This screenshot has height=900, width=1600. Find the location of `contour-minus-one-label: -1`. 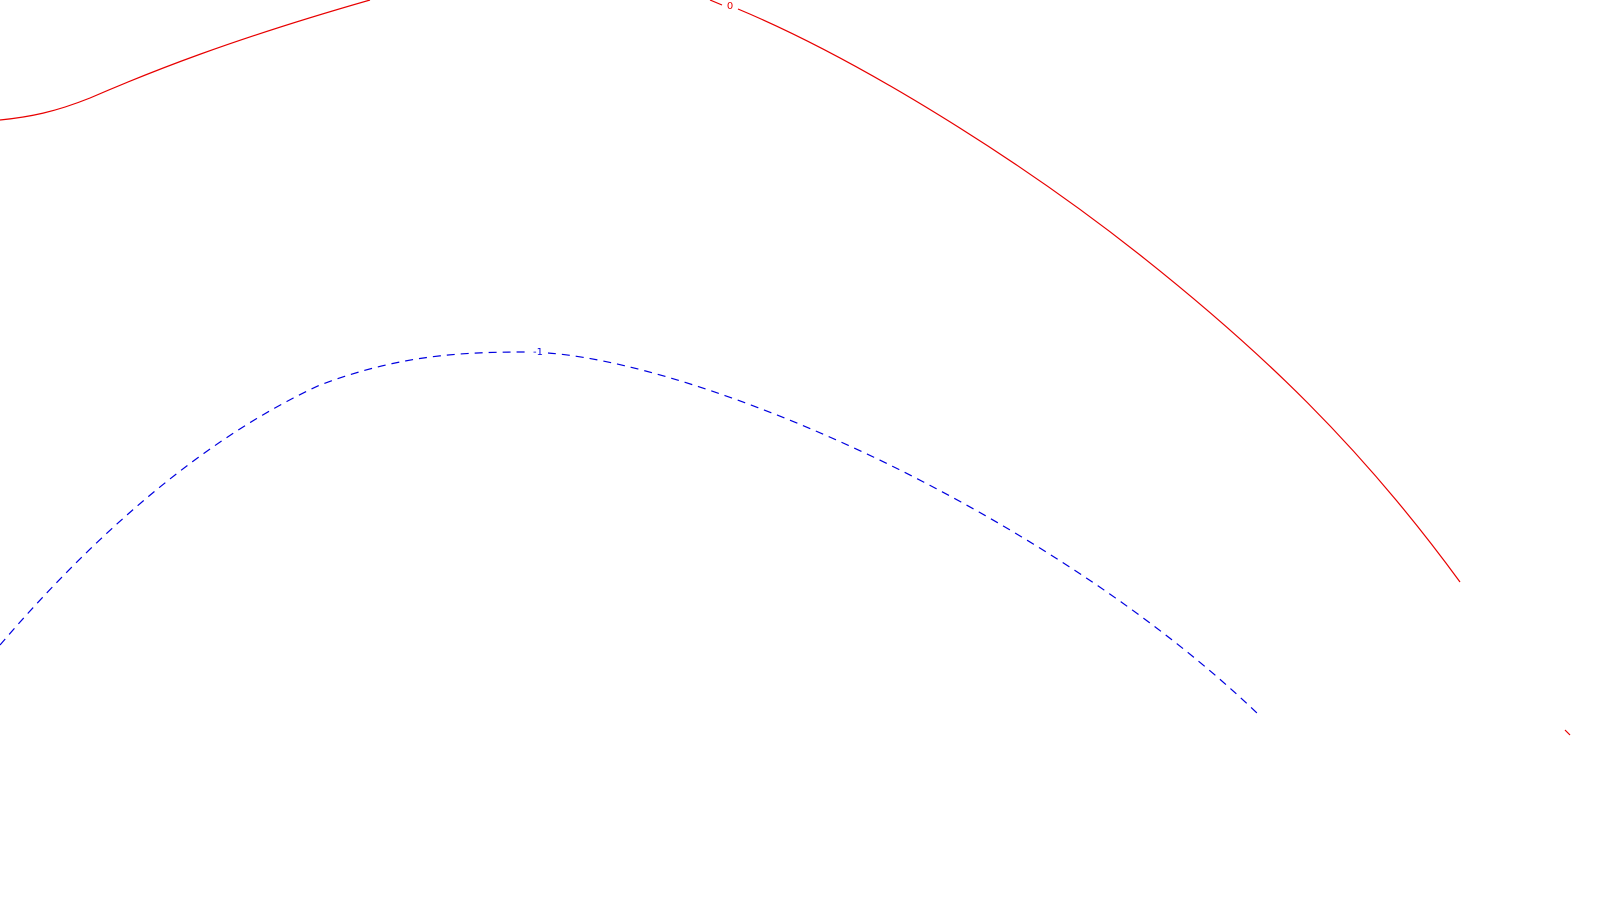

contour-minus-one-label: -1 is located at coordinates (538, 352).